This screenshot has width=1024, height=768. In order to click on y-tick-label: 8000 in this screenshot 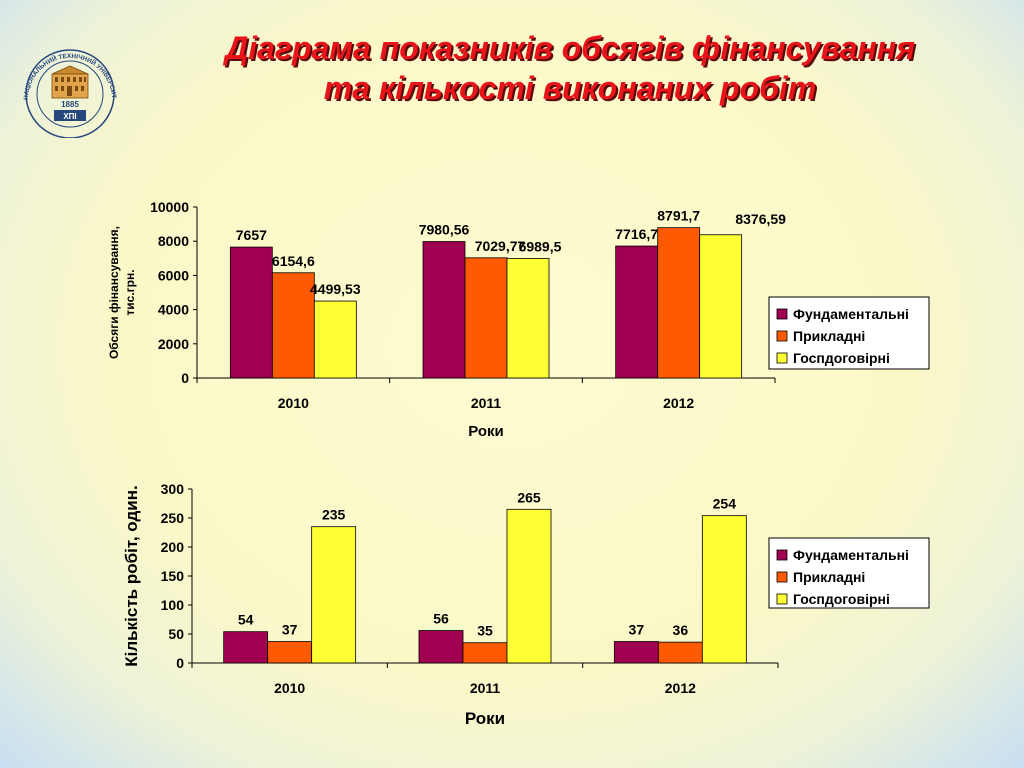, I will do `click(173, 241)`.